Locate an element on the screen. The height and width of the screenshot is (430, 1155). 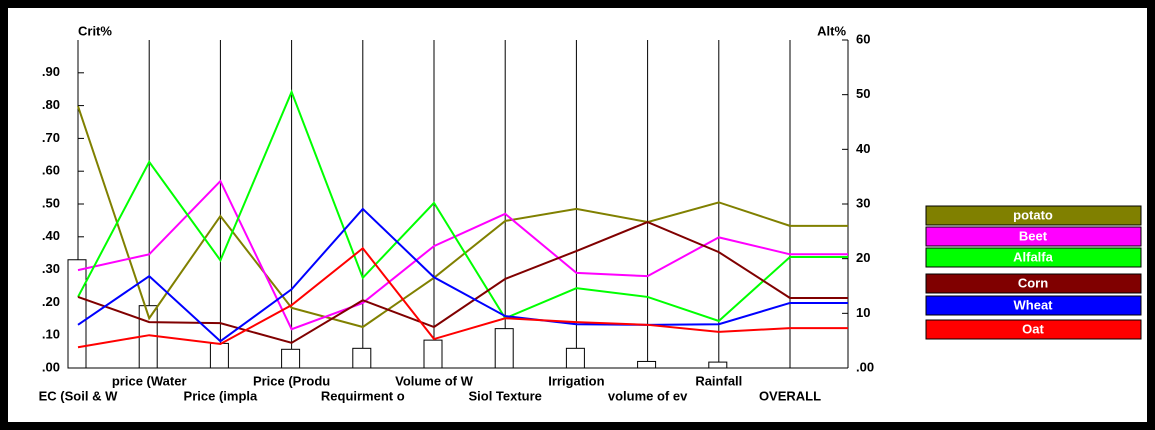
legend-label: Oat is located at coordinates (1033, 328).